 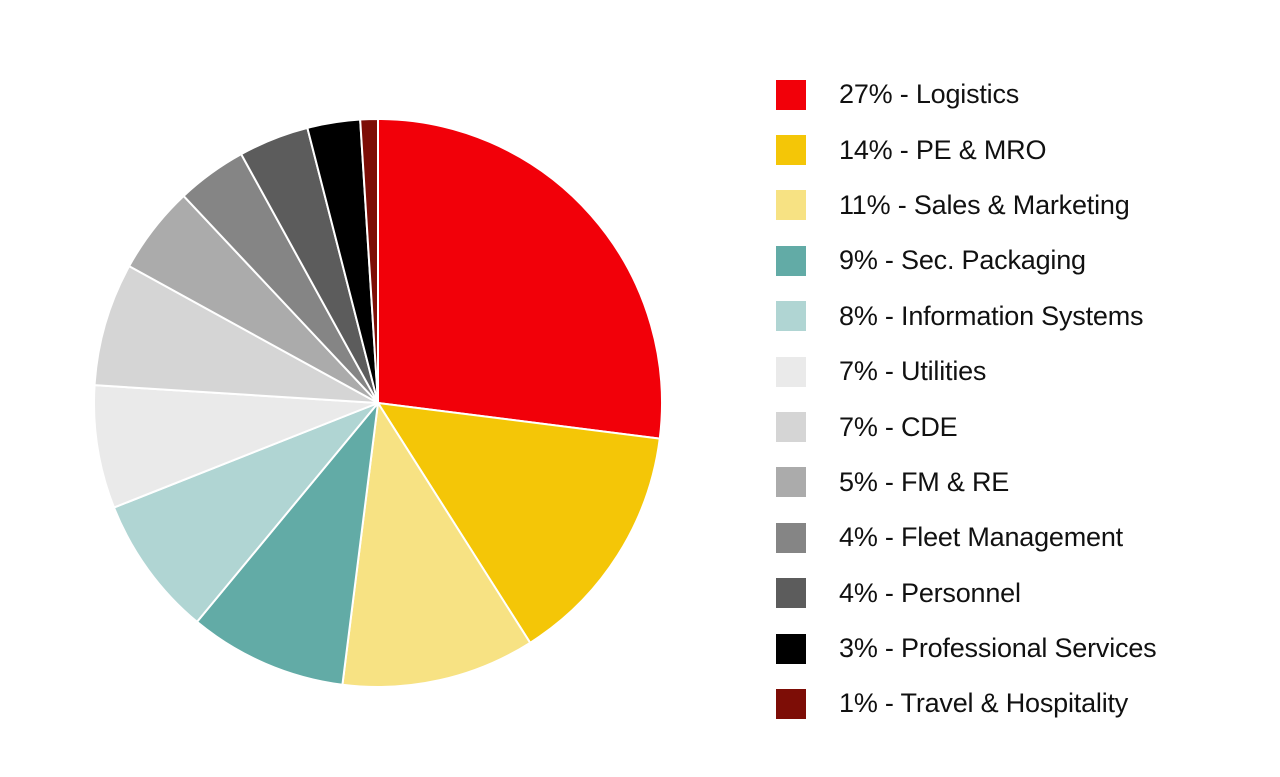 I want to click on legend-item: 3% - Professional Services, so click(x=966, y=648).